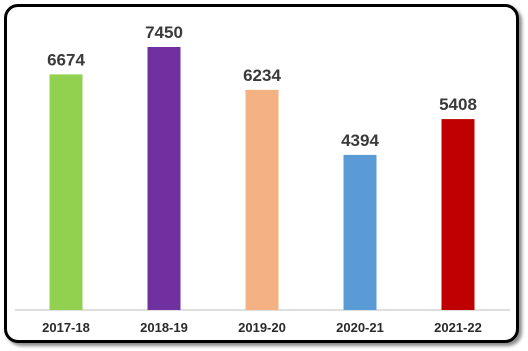  What do you see at coordinates (66, 59) in the screenshot?
I see `value-label-2017-18: 6674` at bounding box center [66, 59].